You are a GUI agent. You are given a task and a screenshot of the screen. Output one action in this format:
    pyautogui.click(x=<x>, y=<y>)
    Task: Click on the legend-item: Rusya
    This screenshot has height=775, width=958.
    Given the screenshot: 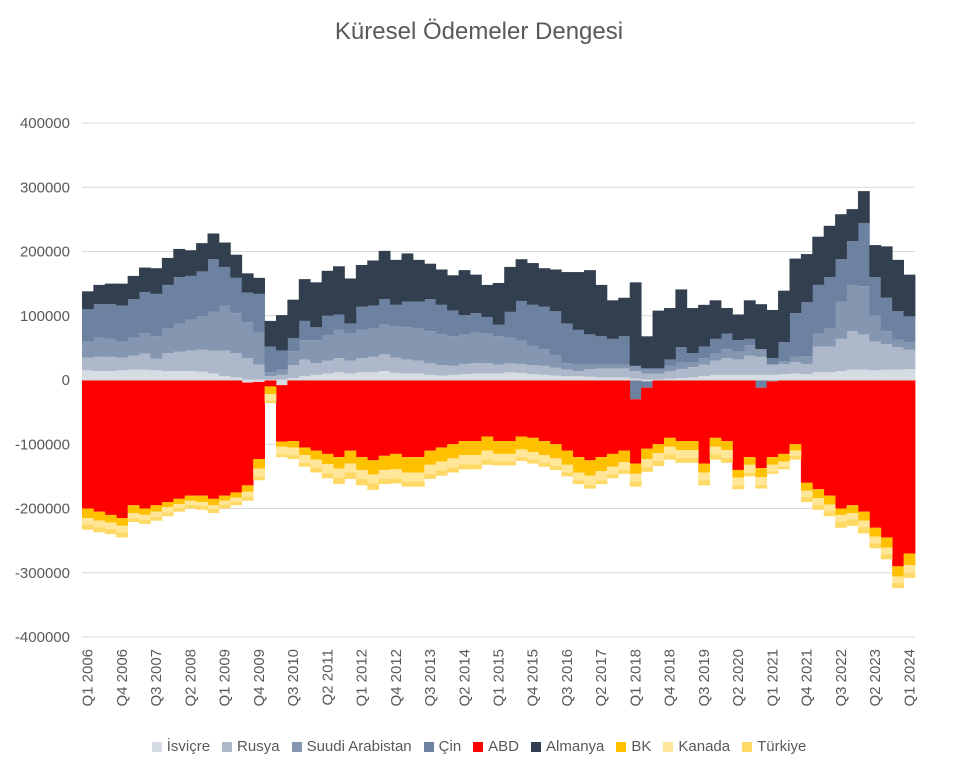 What is the action you would take?
    pyautogui.click(x=251, y=746)
    